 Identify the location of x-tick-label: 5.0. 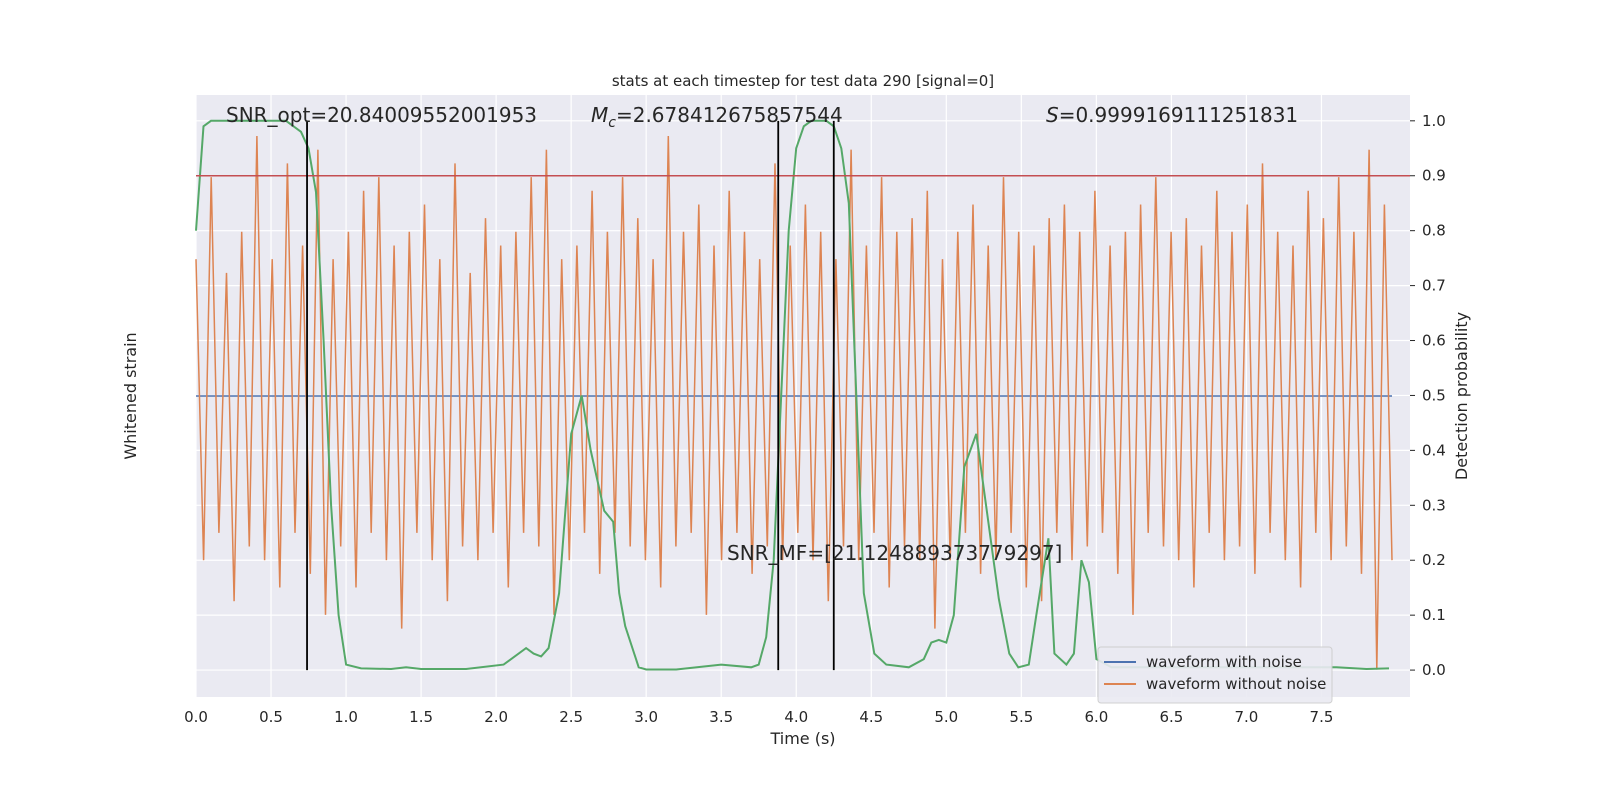
(946, 717).